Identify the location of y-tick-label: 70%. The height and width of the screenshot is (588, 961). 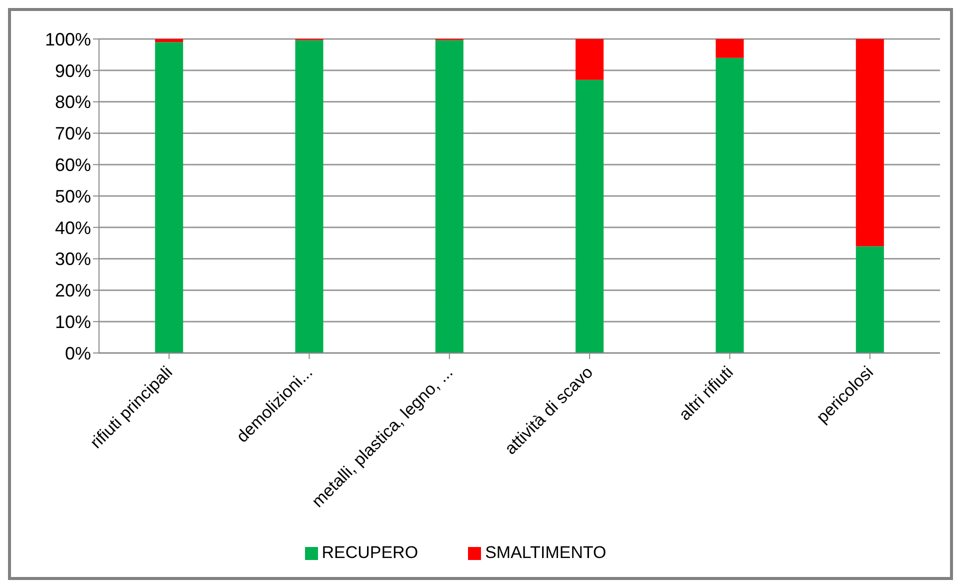
(72, 134).